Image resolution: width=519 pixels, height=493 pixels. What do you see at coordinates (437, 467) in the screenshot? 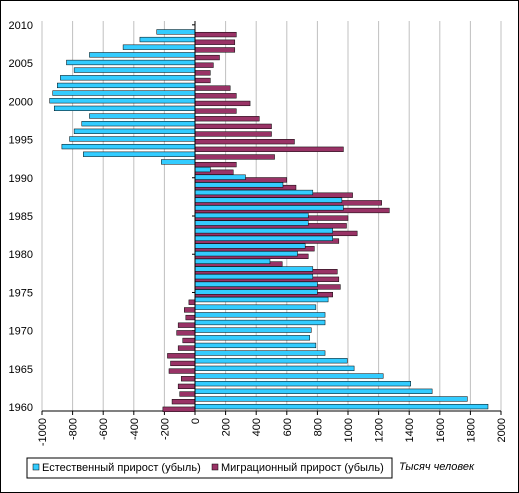
I see `unit-label: Тысяч человек` at bounding box center [437, 467].